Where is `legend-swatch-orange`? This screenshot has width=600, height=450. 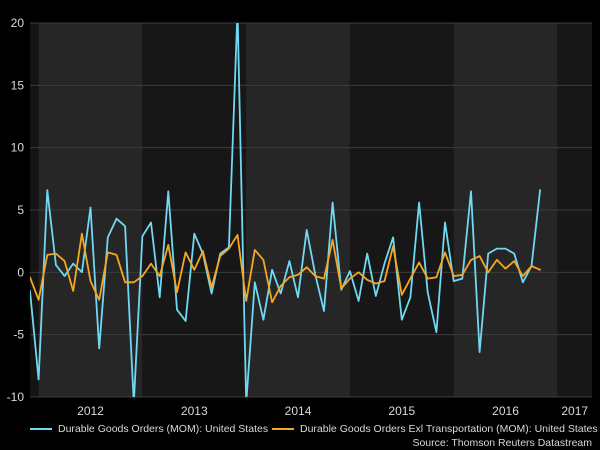
legend-swatch-orange is located at coordinates (283, 429).